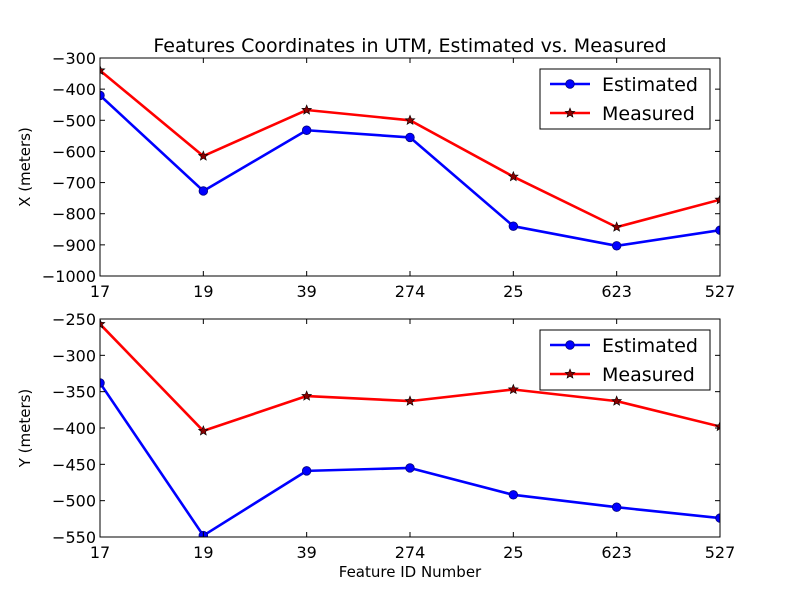 This screenshot has width=800, height=597. I want to click on y-tick-label: −1000, so click(69, 276).